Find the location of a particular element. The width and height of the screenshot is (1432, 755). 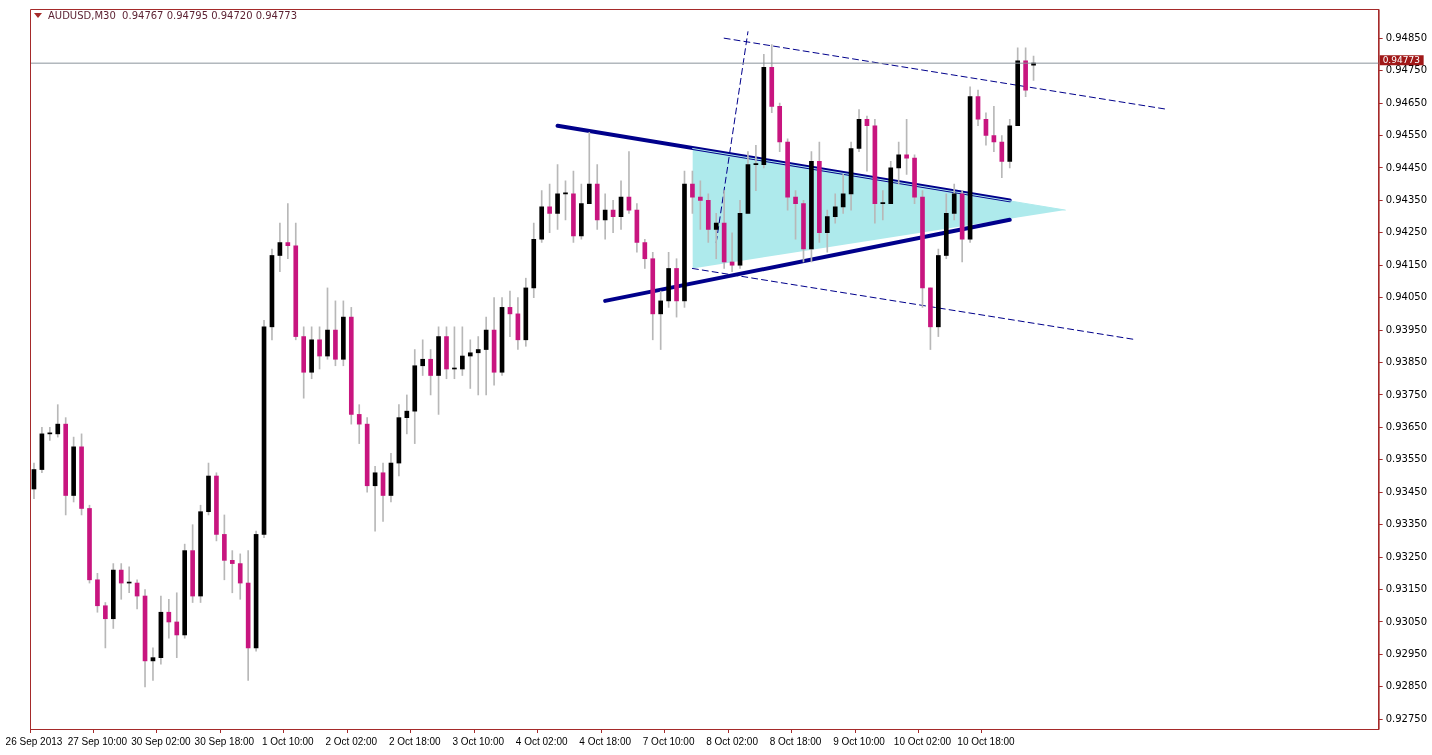

y-tick-label: 0.93950 is located at coordinates (1406, 329).